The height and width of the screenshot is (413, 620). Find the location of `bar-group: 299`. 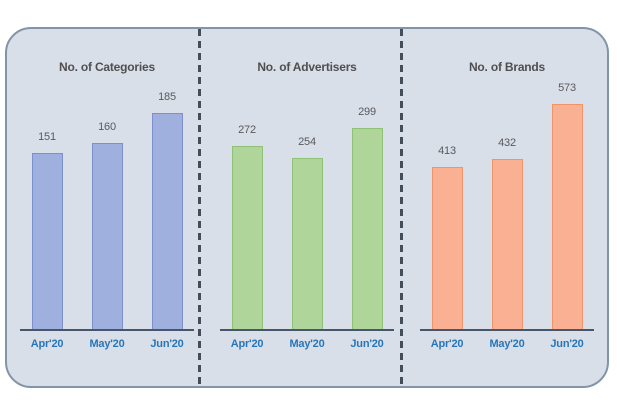

bar-group: 299 is located at coordinates (367, 217).